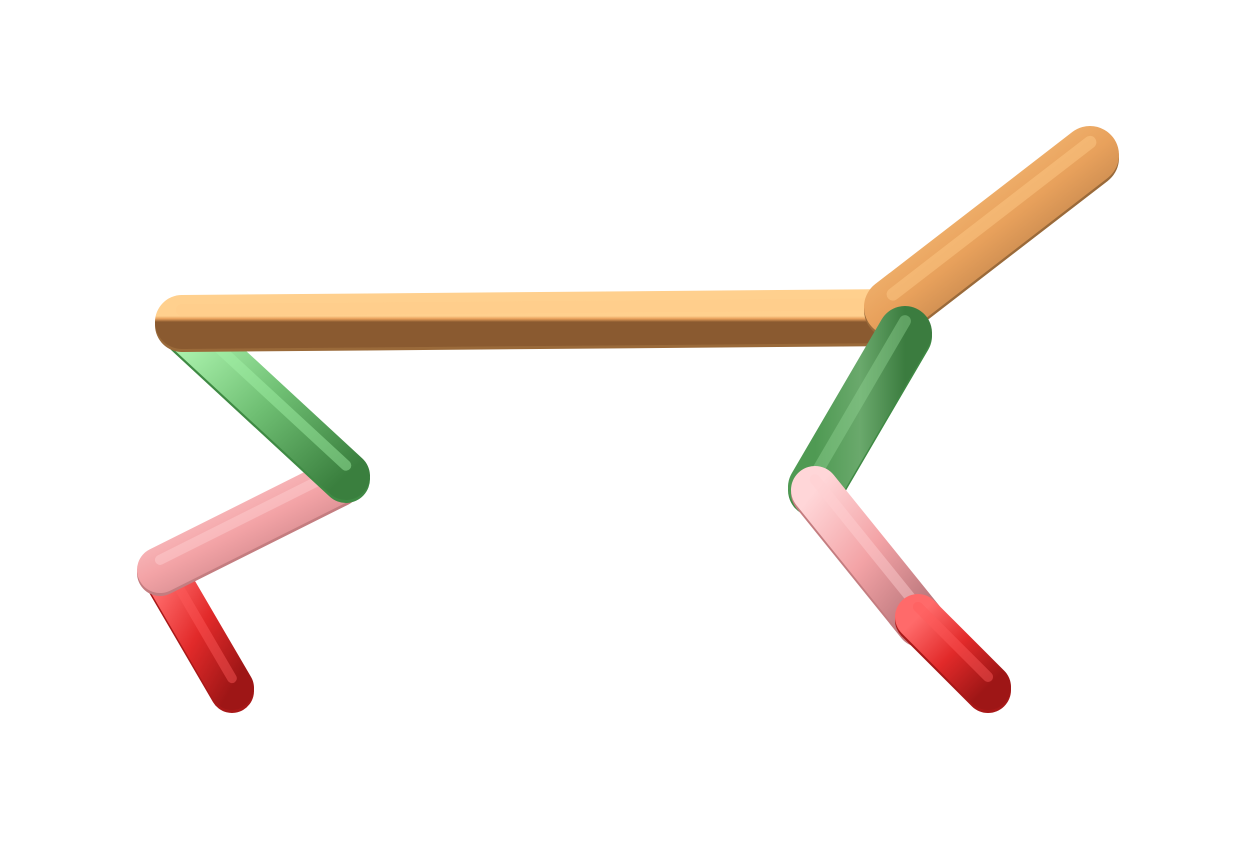 The width and height of the screenshot is (1256, 846). I want to click on bond-right-green-highlight, so click(860, 398).